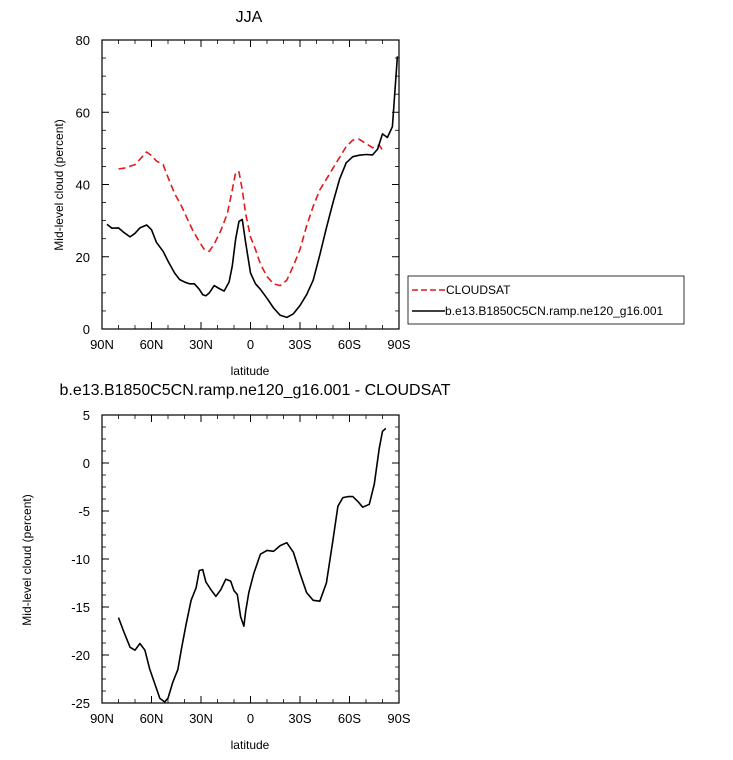 The height and width of the screenshot is (760, 733). I want to click on top-chart-series, so click(252, 187).